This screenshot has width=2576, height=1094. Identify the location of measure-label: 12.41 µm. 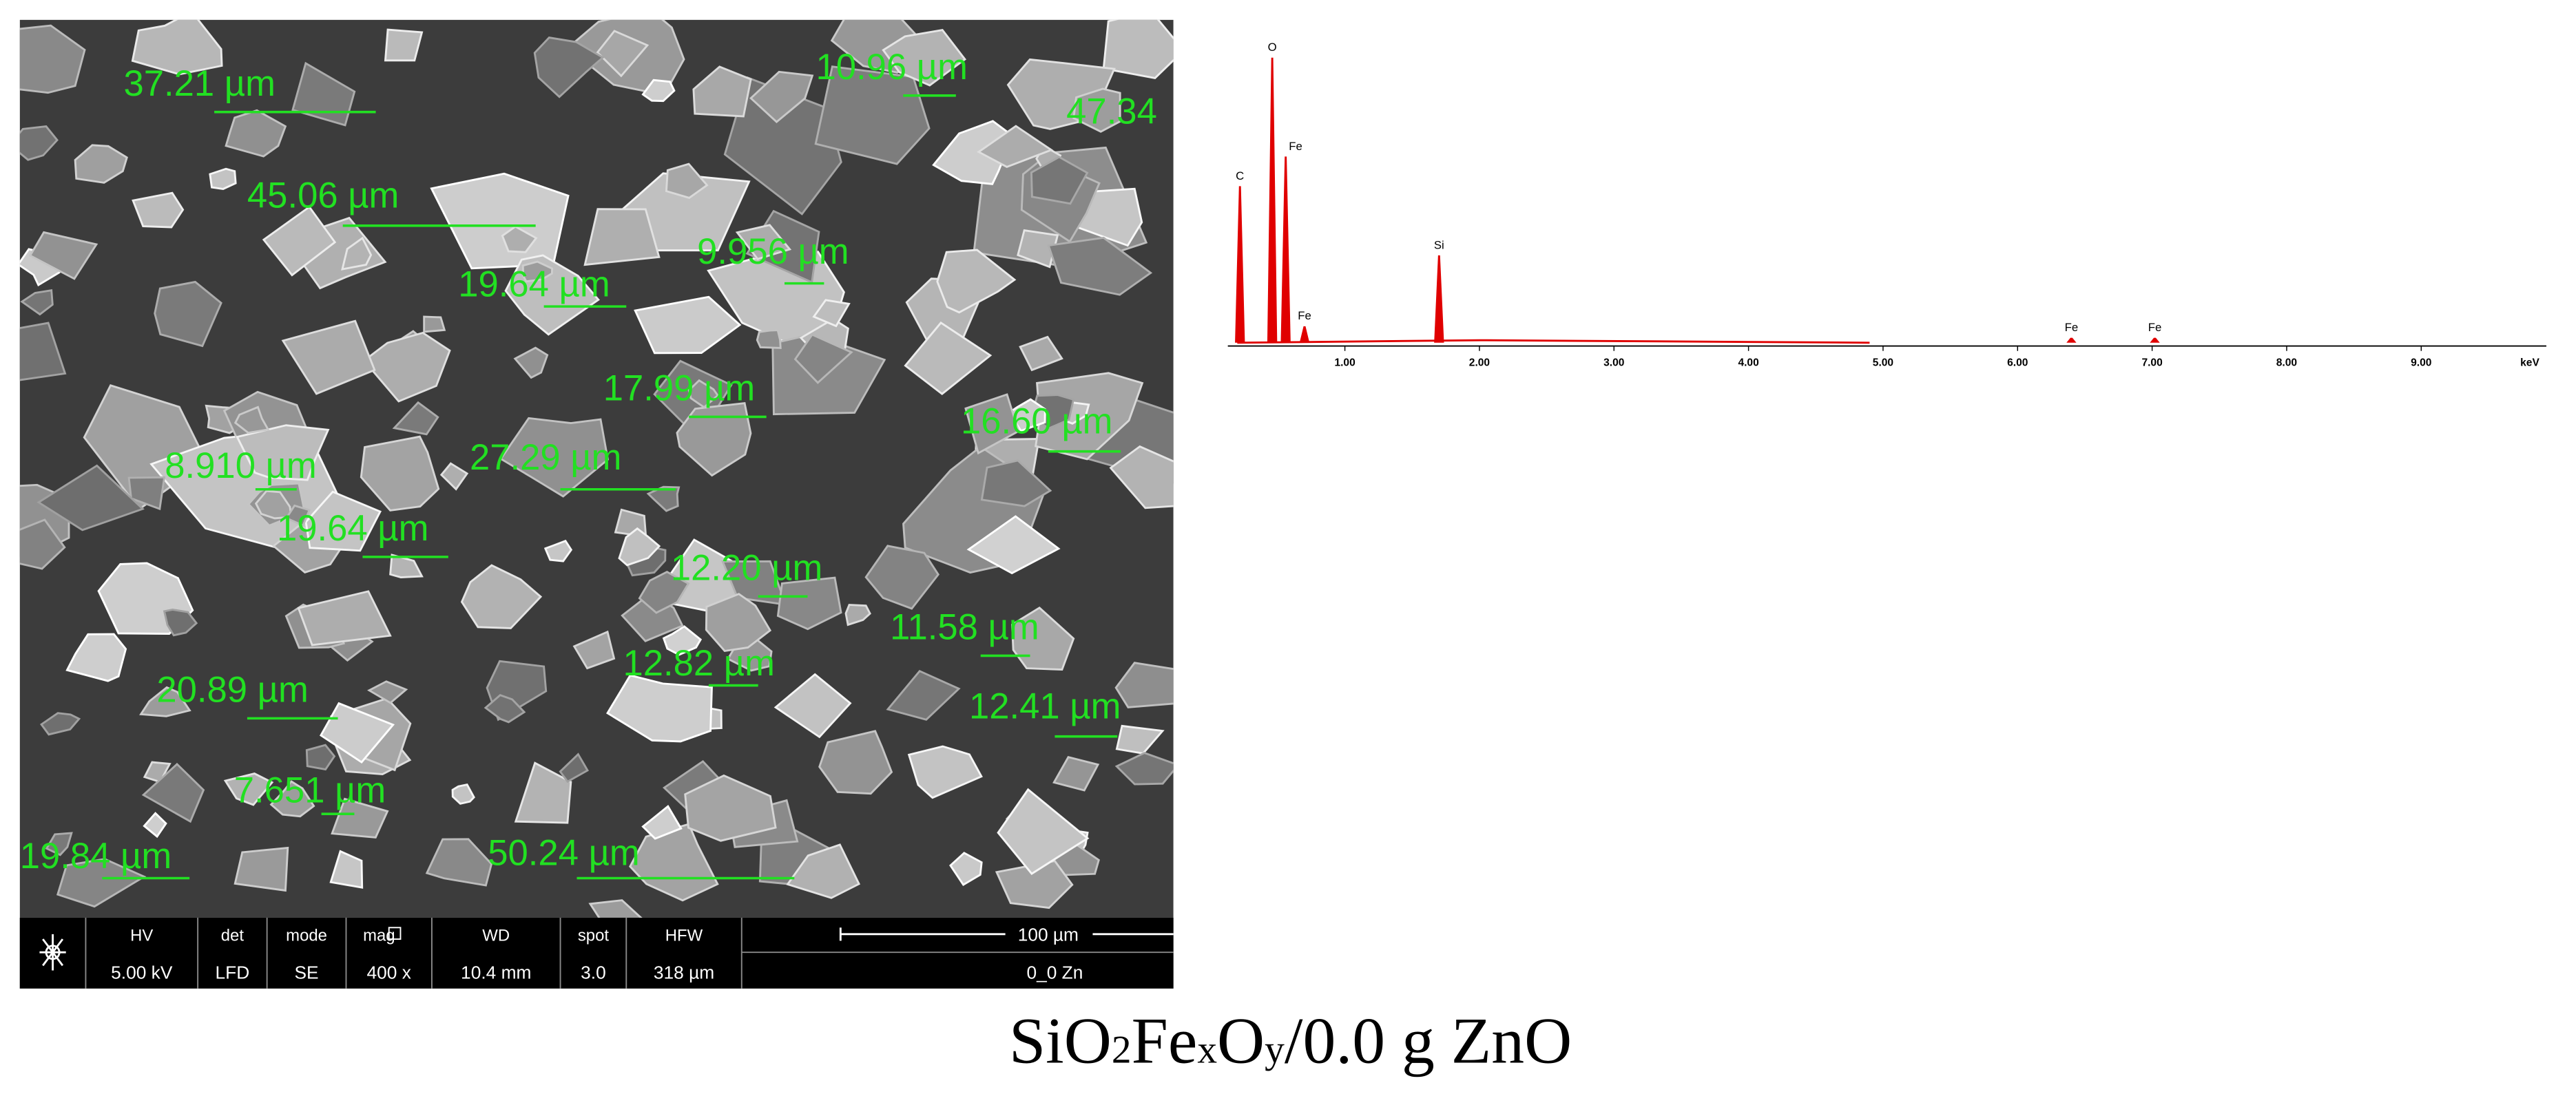
(1045, 706).